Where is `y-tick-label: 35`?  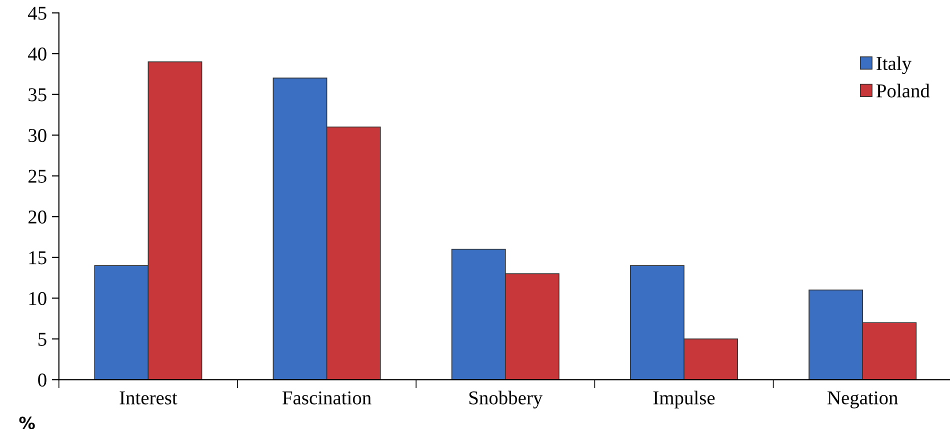 y-tick-label: 35 is located at coordinates (37, 95).